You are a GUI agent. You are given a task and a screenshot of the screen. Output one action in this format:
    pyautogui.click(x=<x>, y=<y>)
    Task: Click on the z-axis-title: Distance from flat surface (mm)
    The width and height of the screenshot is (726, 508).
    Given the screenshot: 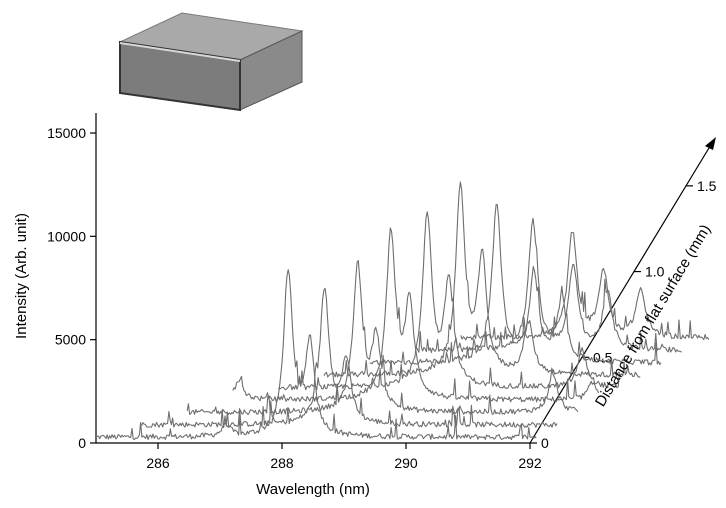 What is the action you would take?
    pyautogui.click(x=653, y=316)
    